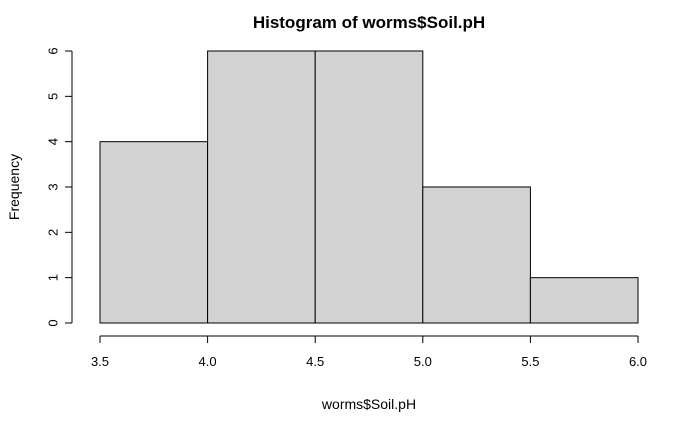 The image size is (700, 432). What do you see at coordinates (53, 232) in the screenshot?
I see `y-tick-label-2: 2` at bounding box center [53, 232].